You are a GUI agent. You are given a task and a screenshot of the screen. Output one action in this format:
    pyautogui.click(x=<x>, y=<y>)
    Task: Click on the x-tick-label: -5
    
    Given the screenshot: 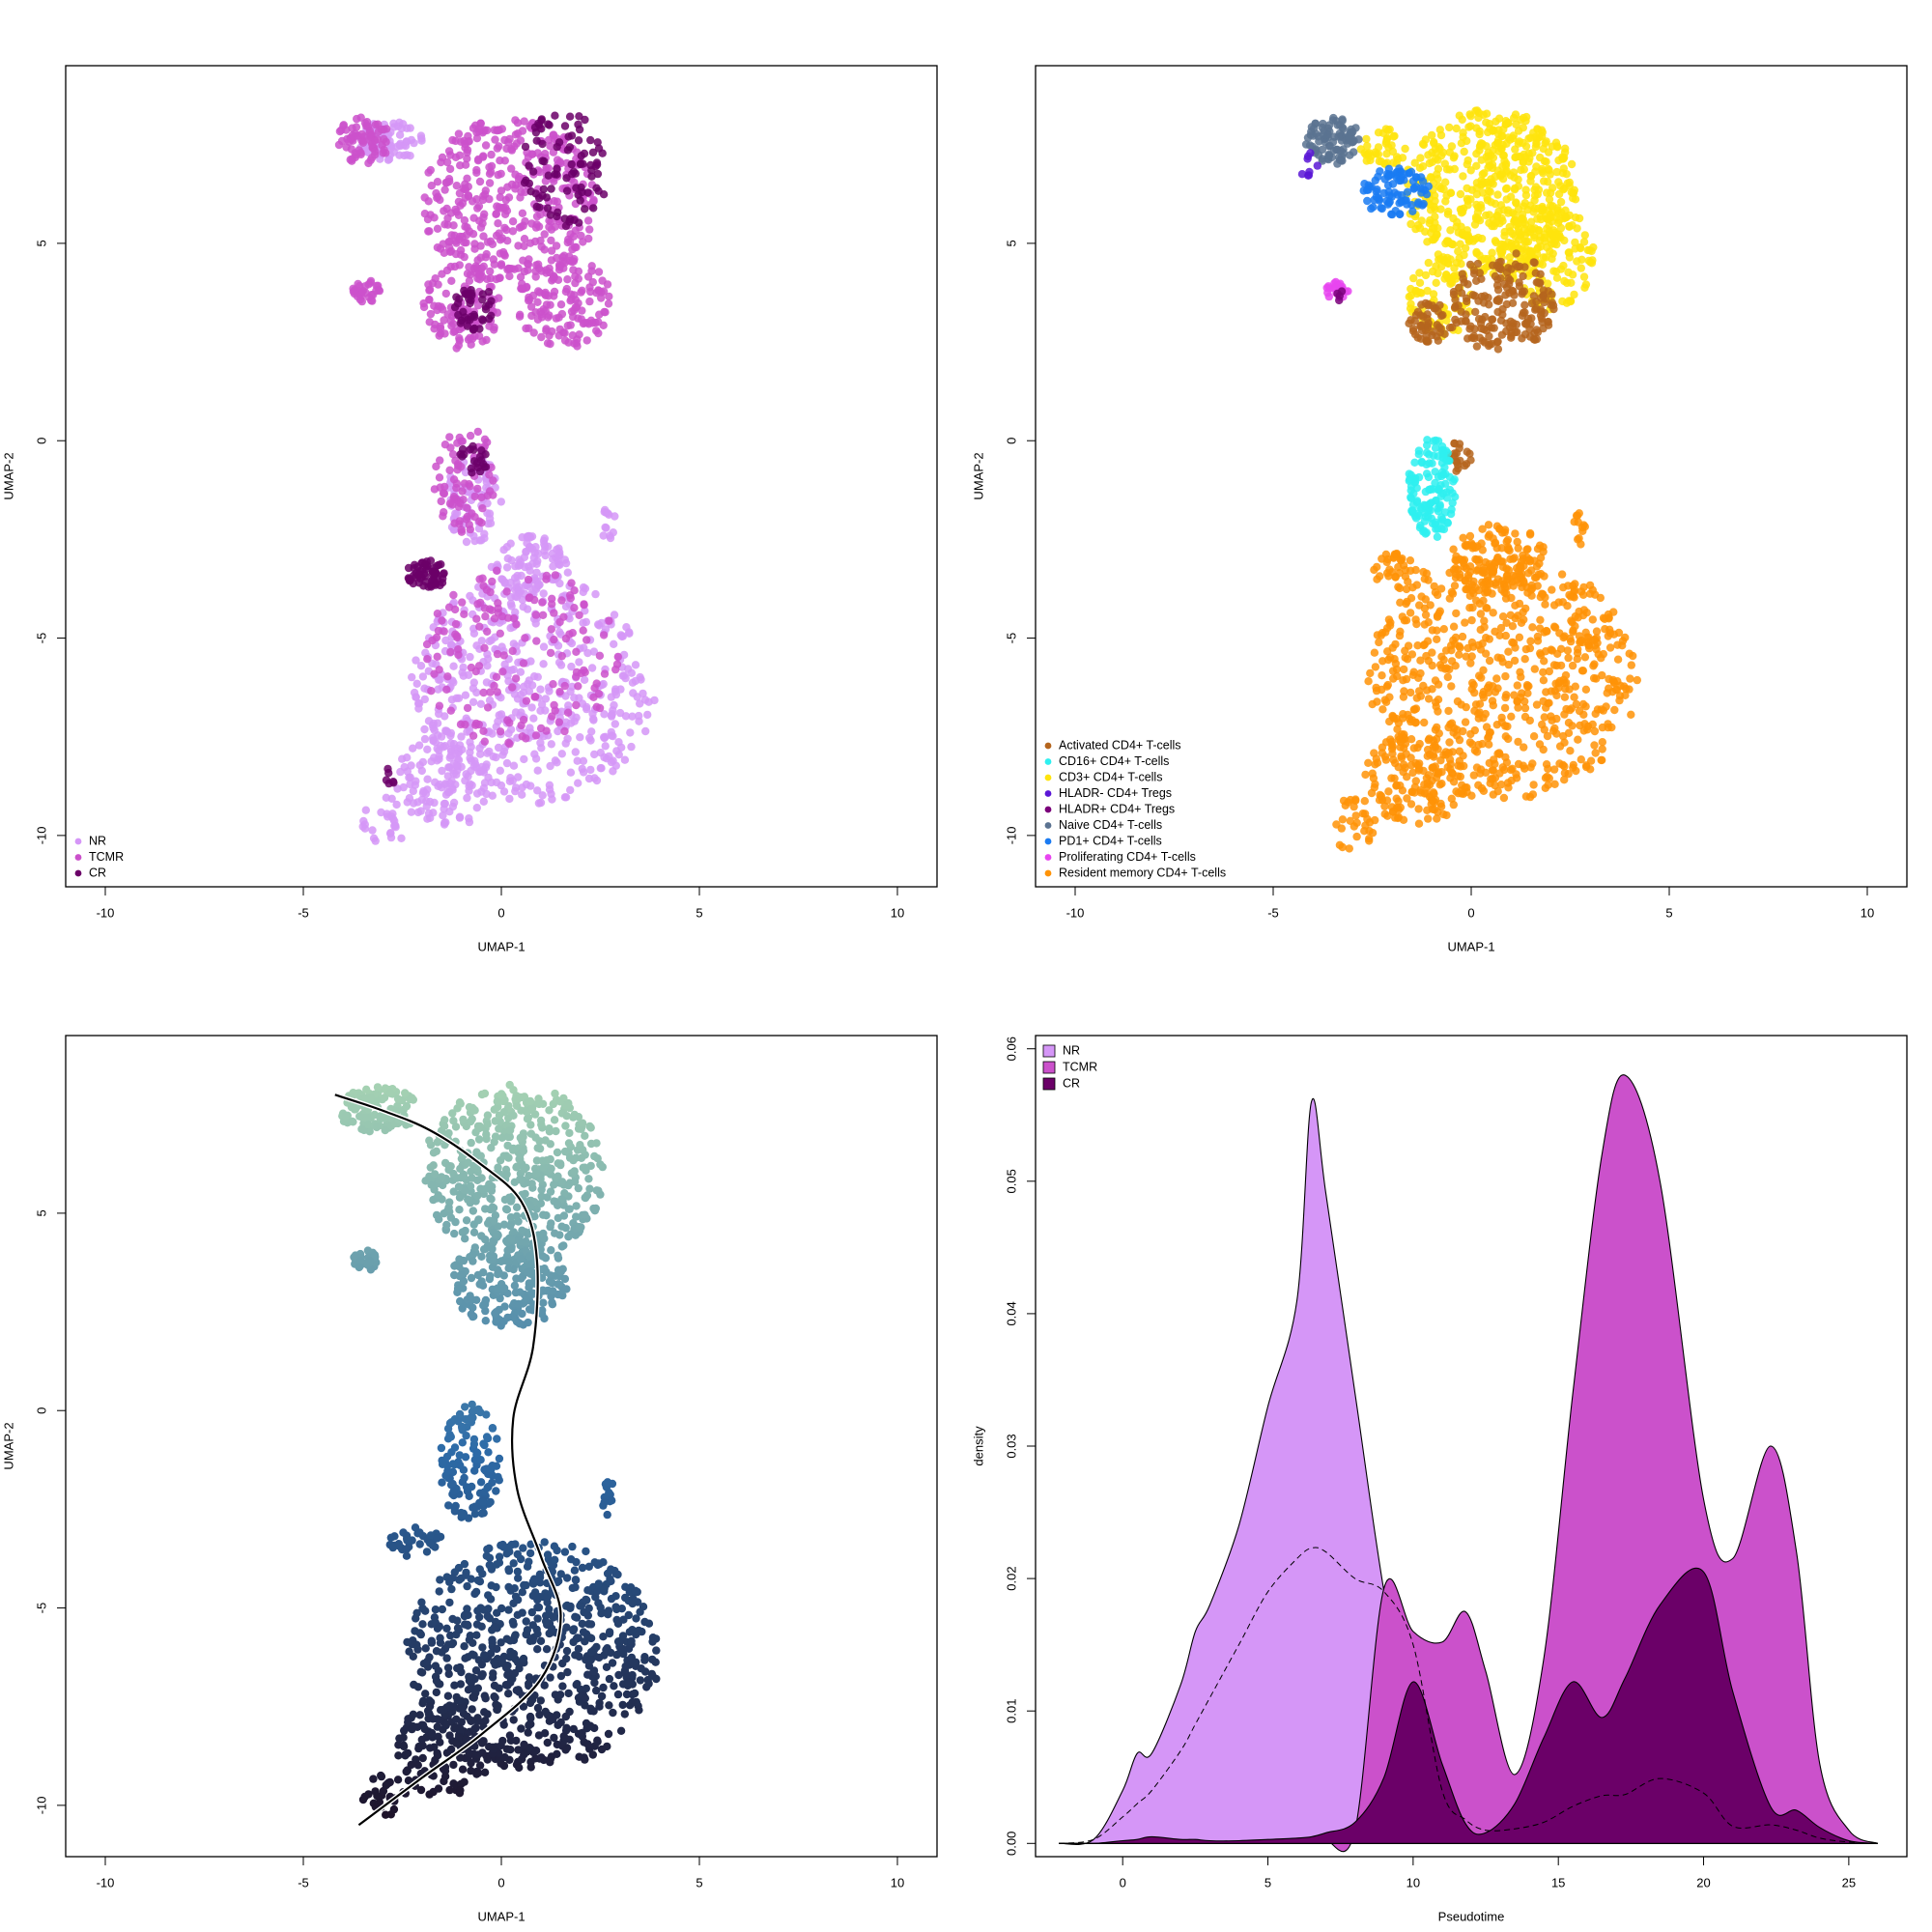 What is the action you would take?
    pyautogui.click(x=1273, y=912)
    